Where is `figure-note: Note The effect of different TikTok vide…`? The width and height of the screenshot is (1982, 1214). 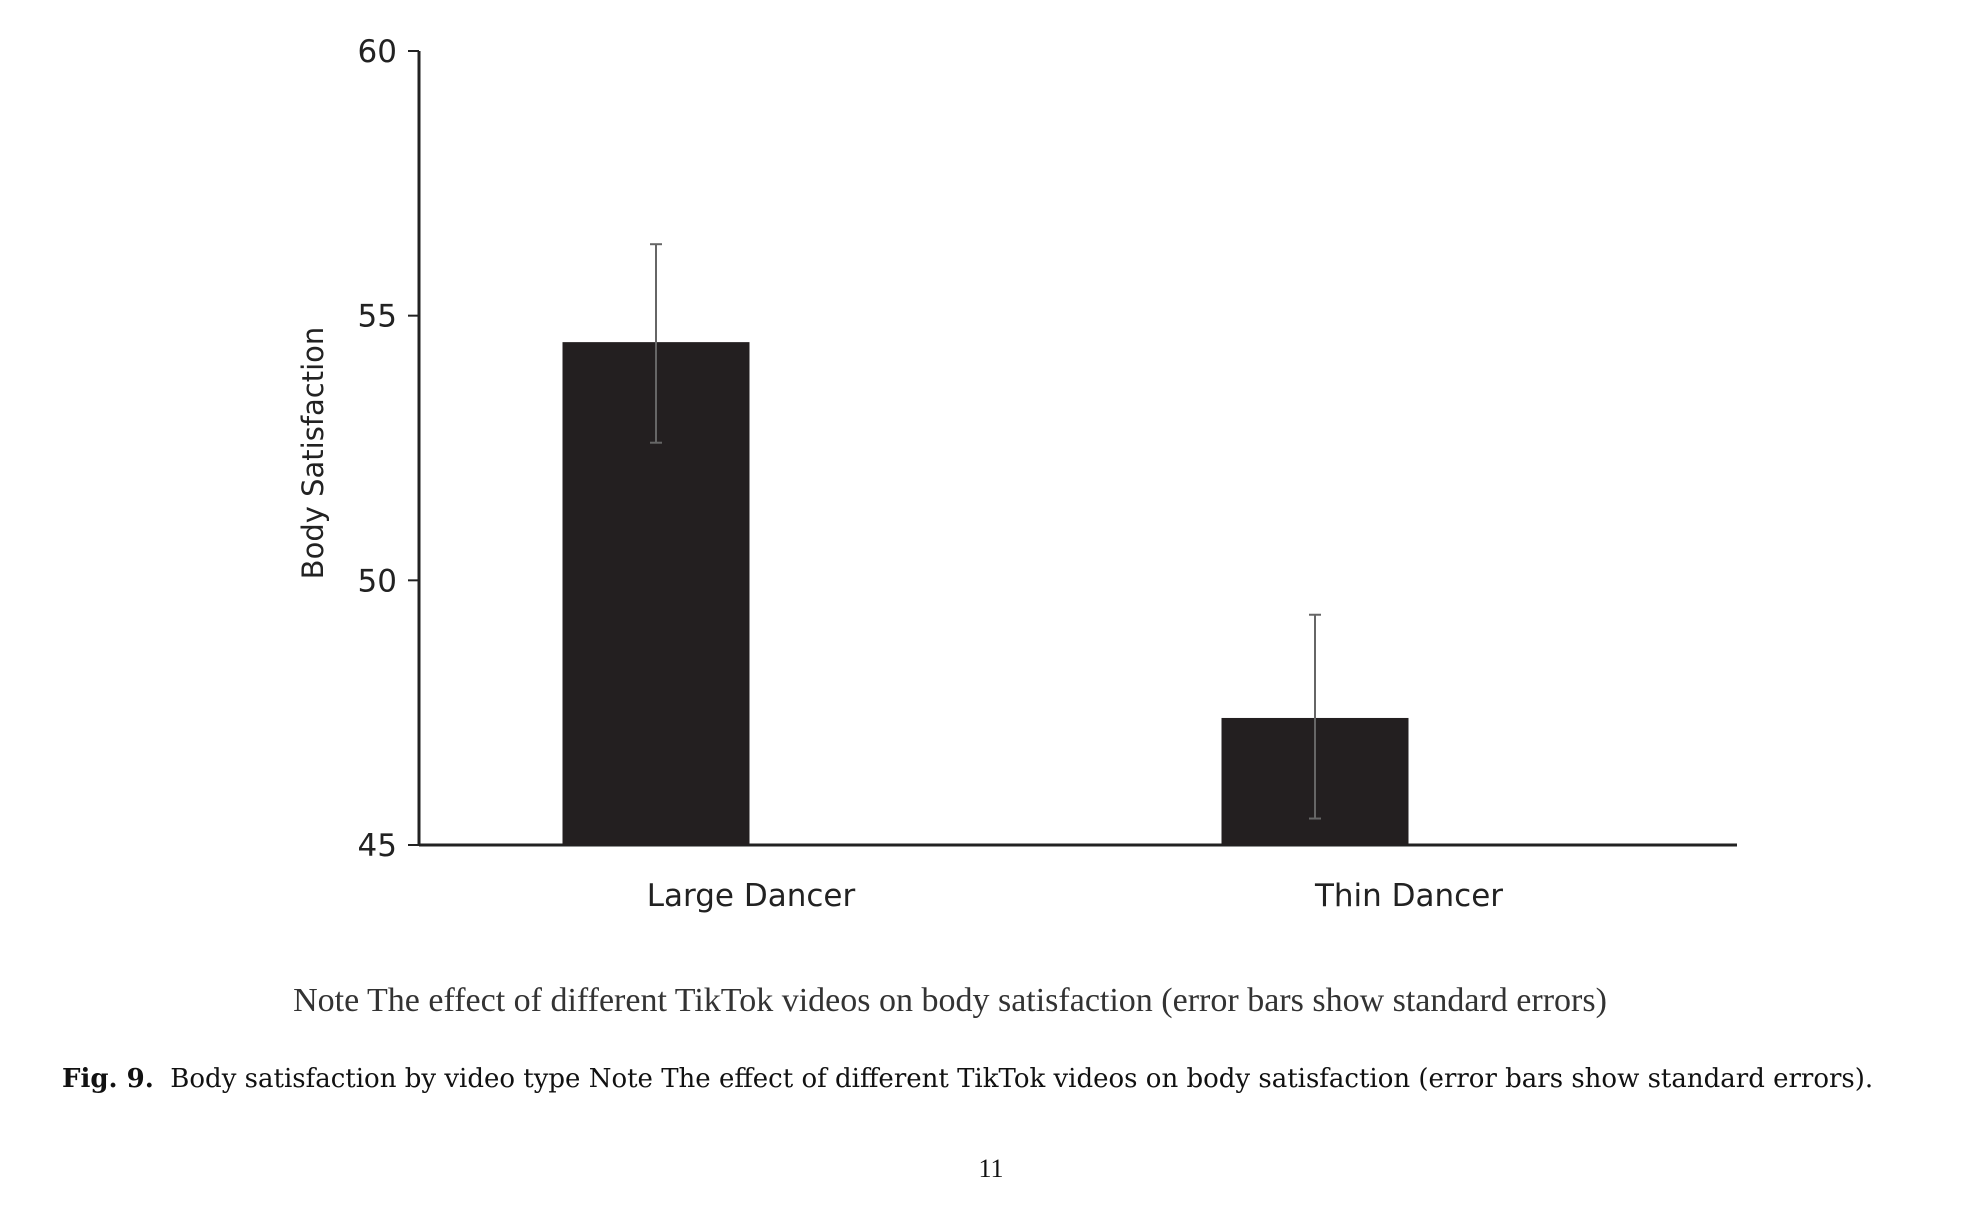 figure-note: Note The effect of different TikTok vide… is located at coordinates (950, 1000).